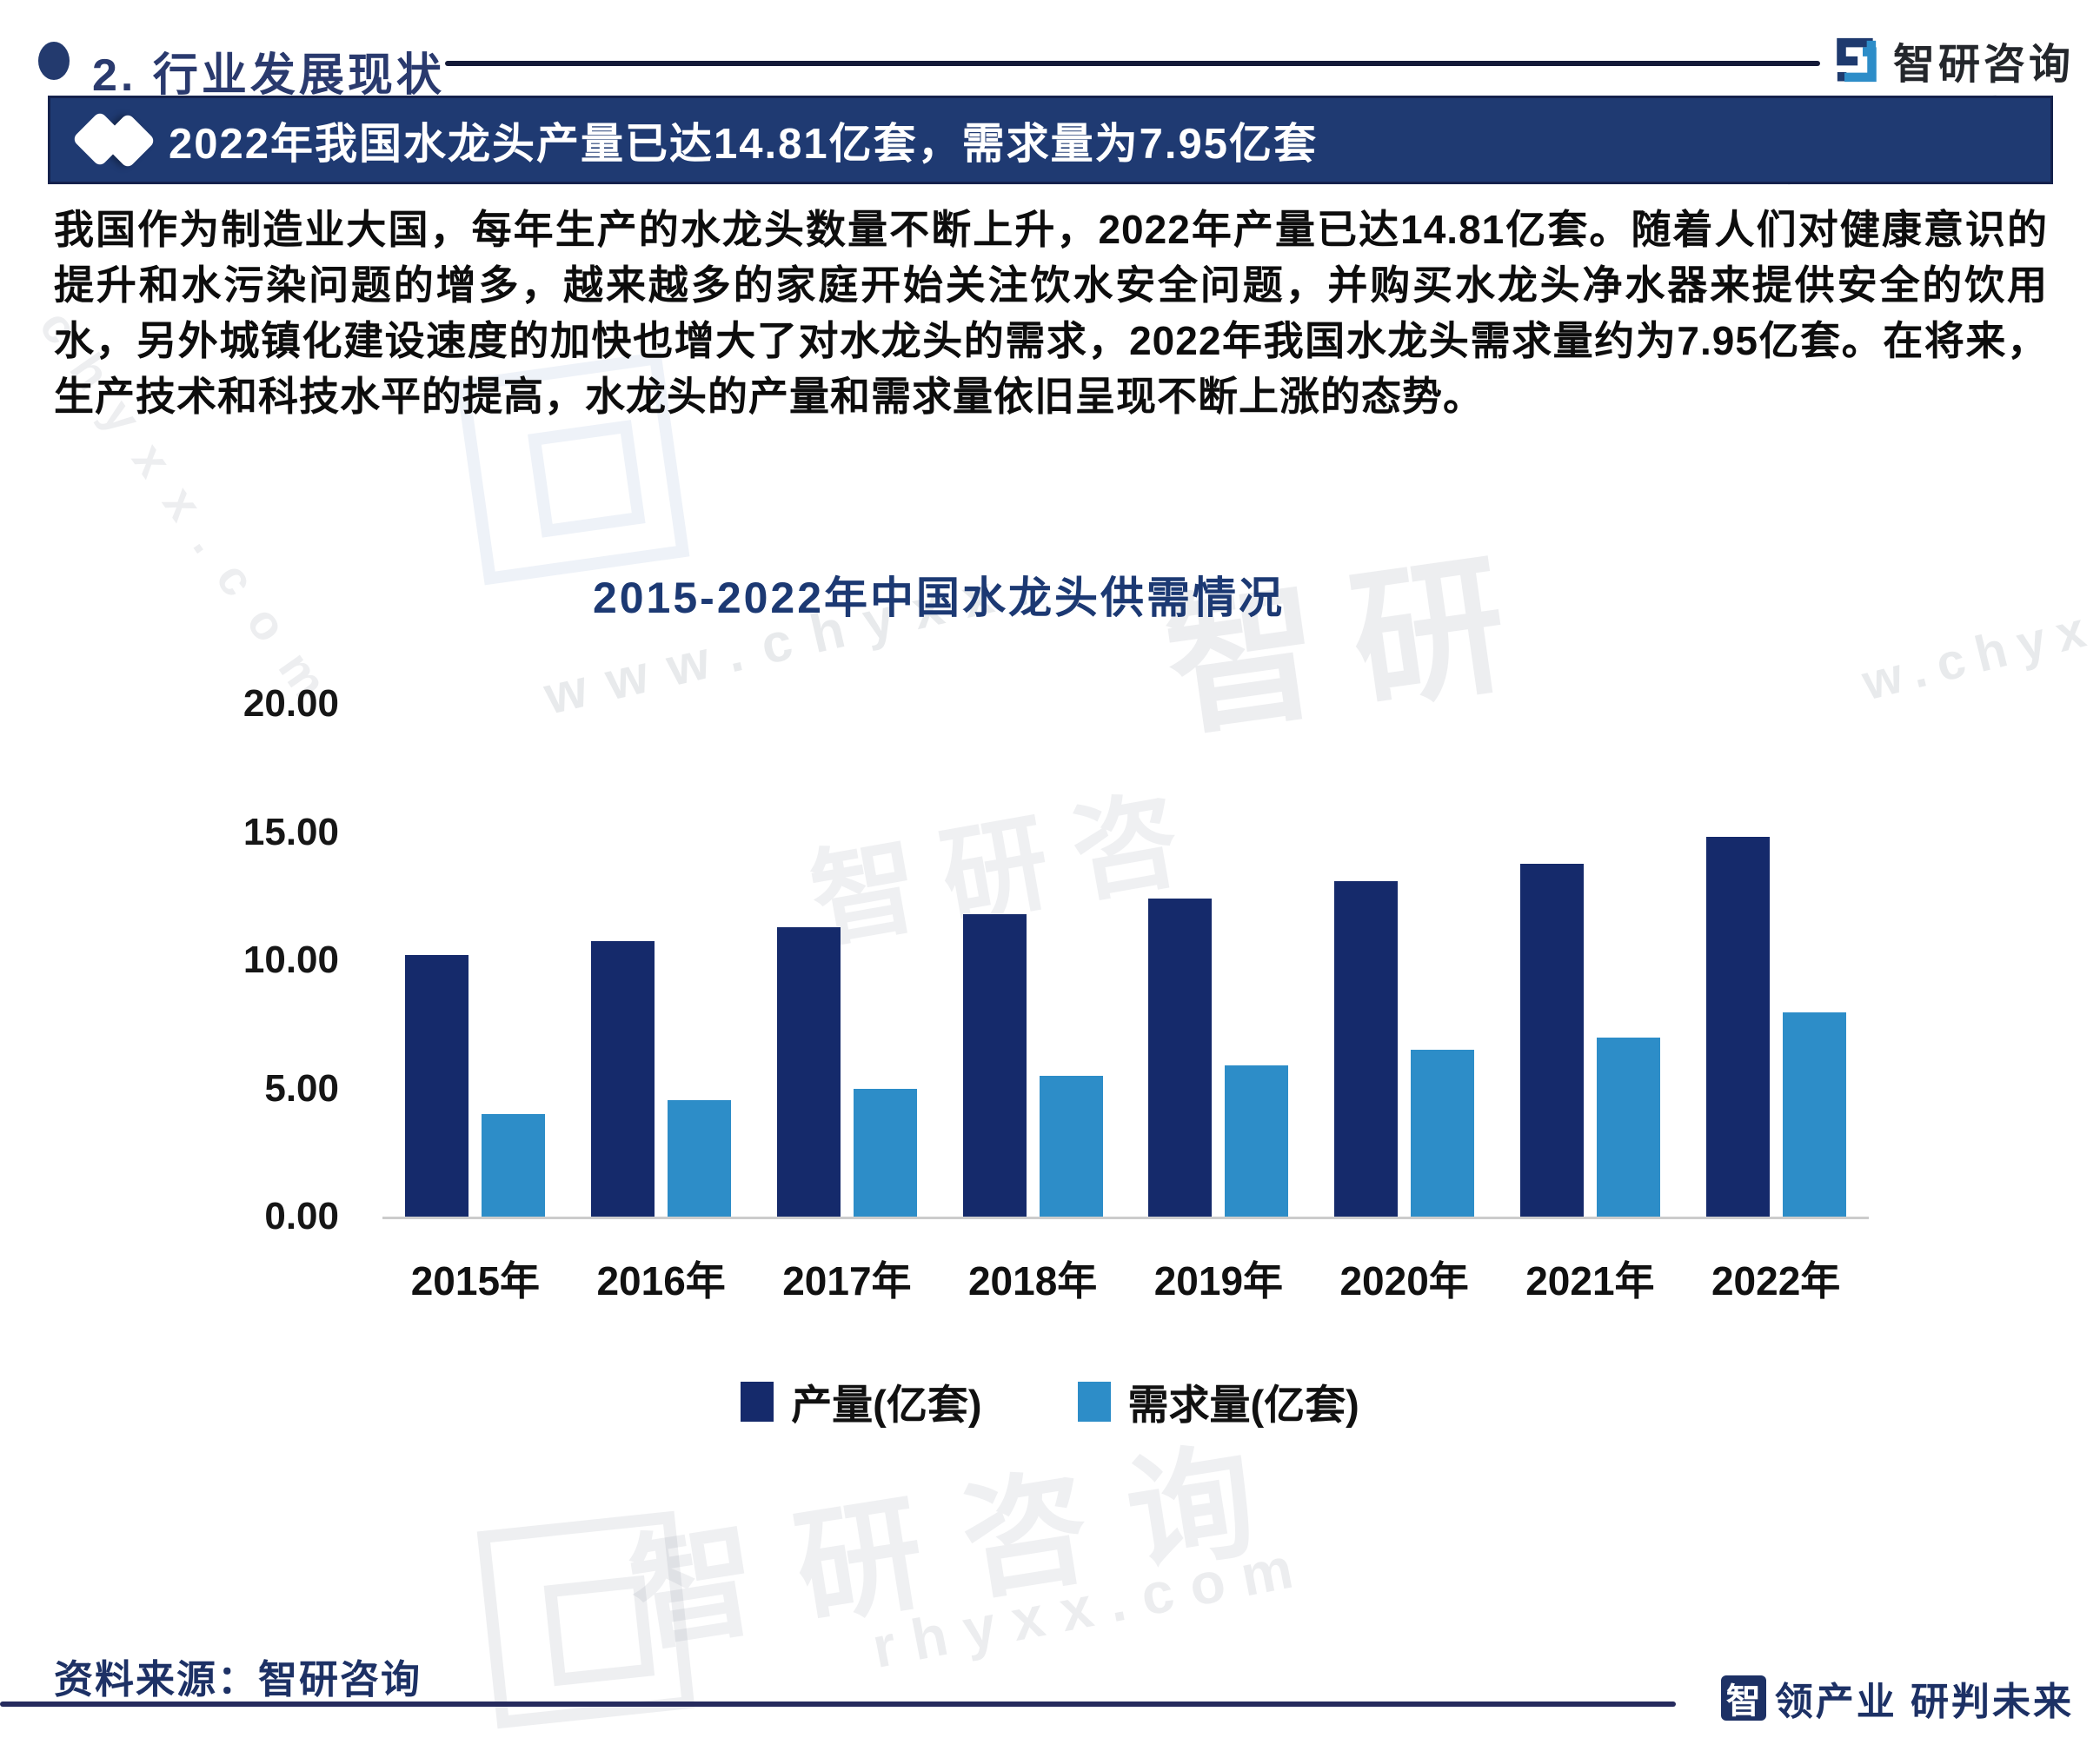 The image size is (2100, 1738). What do you see at coordinates (54, 61) in the screenshot?
I see `bullet-dot-icon` at bounding box center [54, 61].